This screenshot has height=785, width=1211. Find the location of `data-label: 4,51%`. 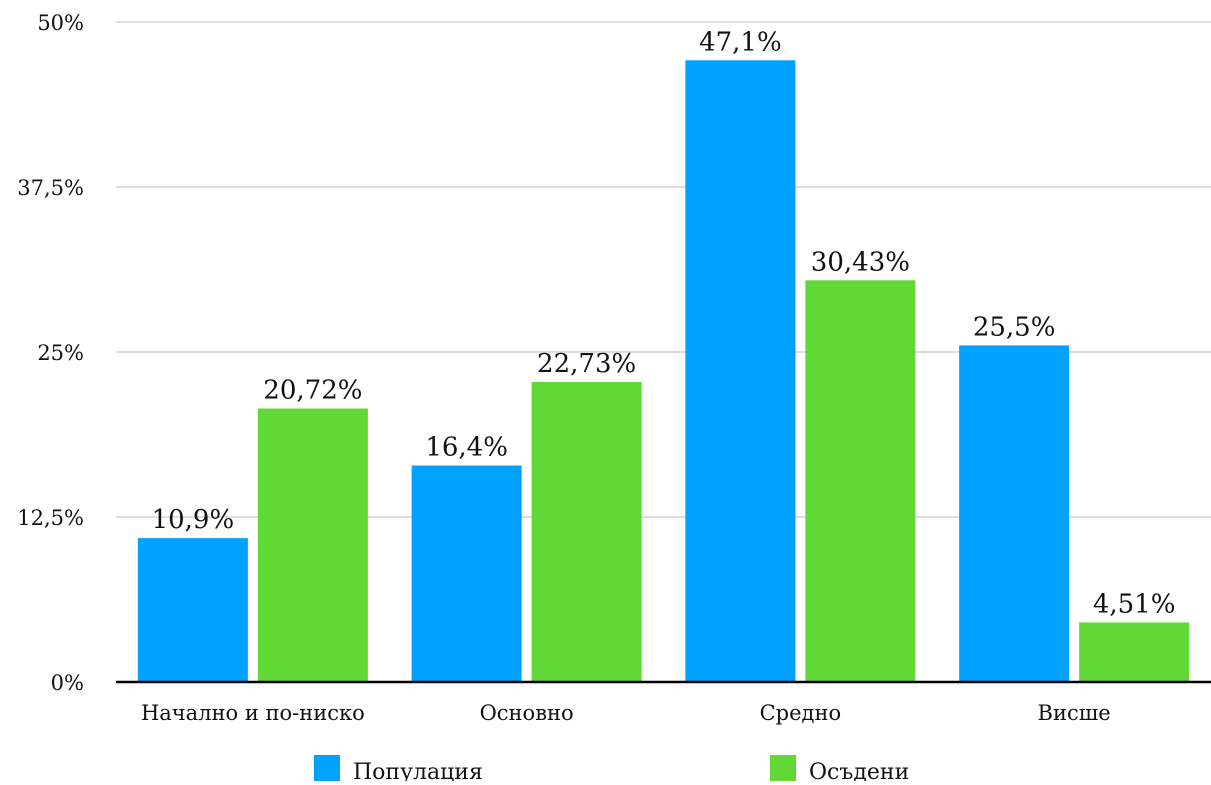

data-label: 4,51% is located at coordinates (1134, 604).